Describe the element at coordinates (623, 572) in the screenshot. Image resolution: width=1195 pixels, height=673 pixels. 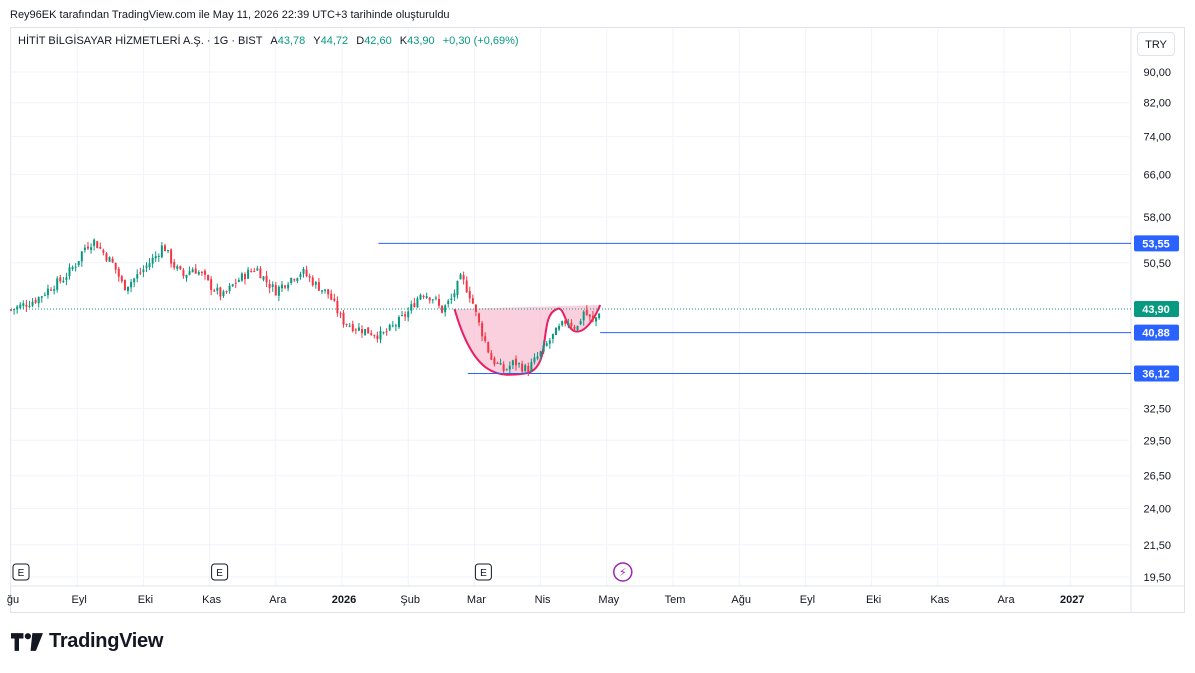
I see `dividend-event-icon` at that location.